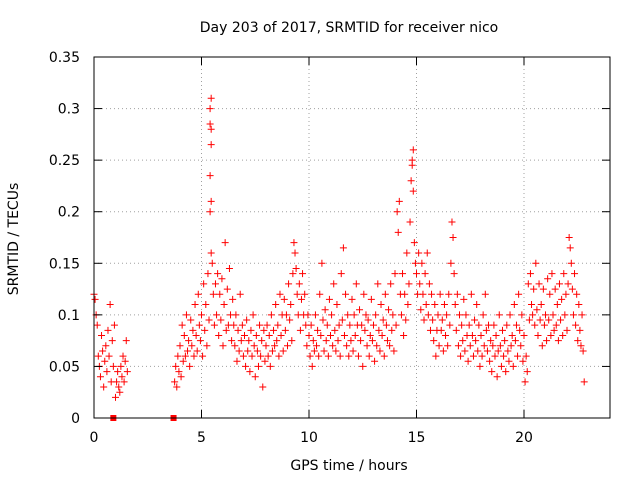 This screenshot has width=640, height=480. What do you see at coordinates (311, 438) in the screenshot?
I see `x-tick-labels: 0 5 10 15 20` at bounding box center [311, 438].